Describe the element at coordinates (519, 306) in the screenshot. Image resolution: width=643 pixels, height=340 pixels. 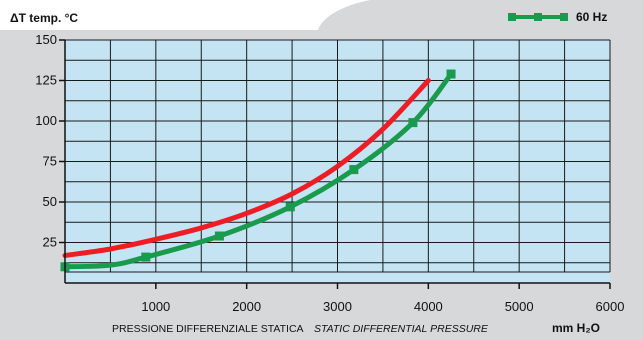
I see `x-tick-label: 5000` at that location.